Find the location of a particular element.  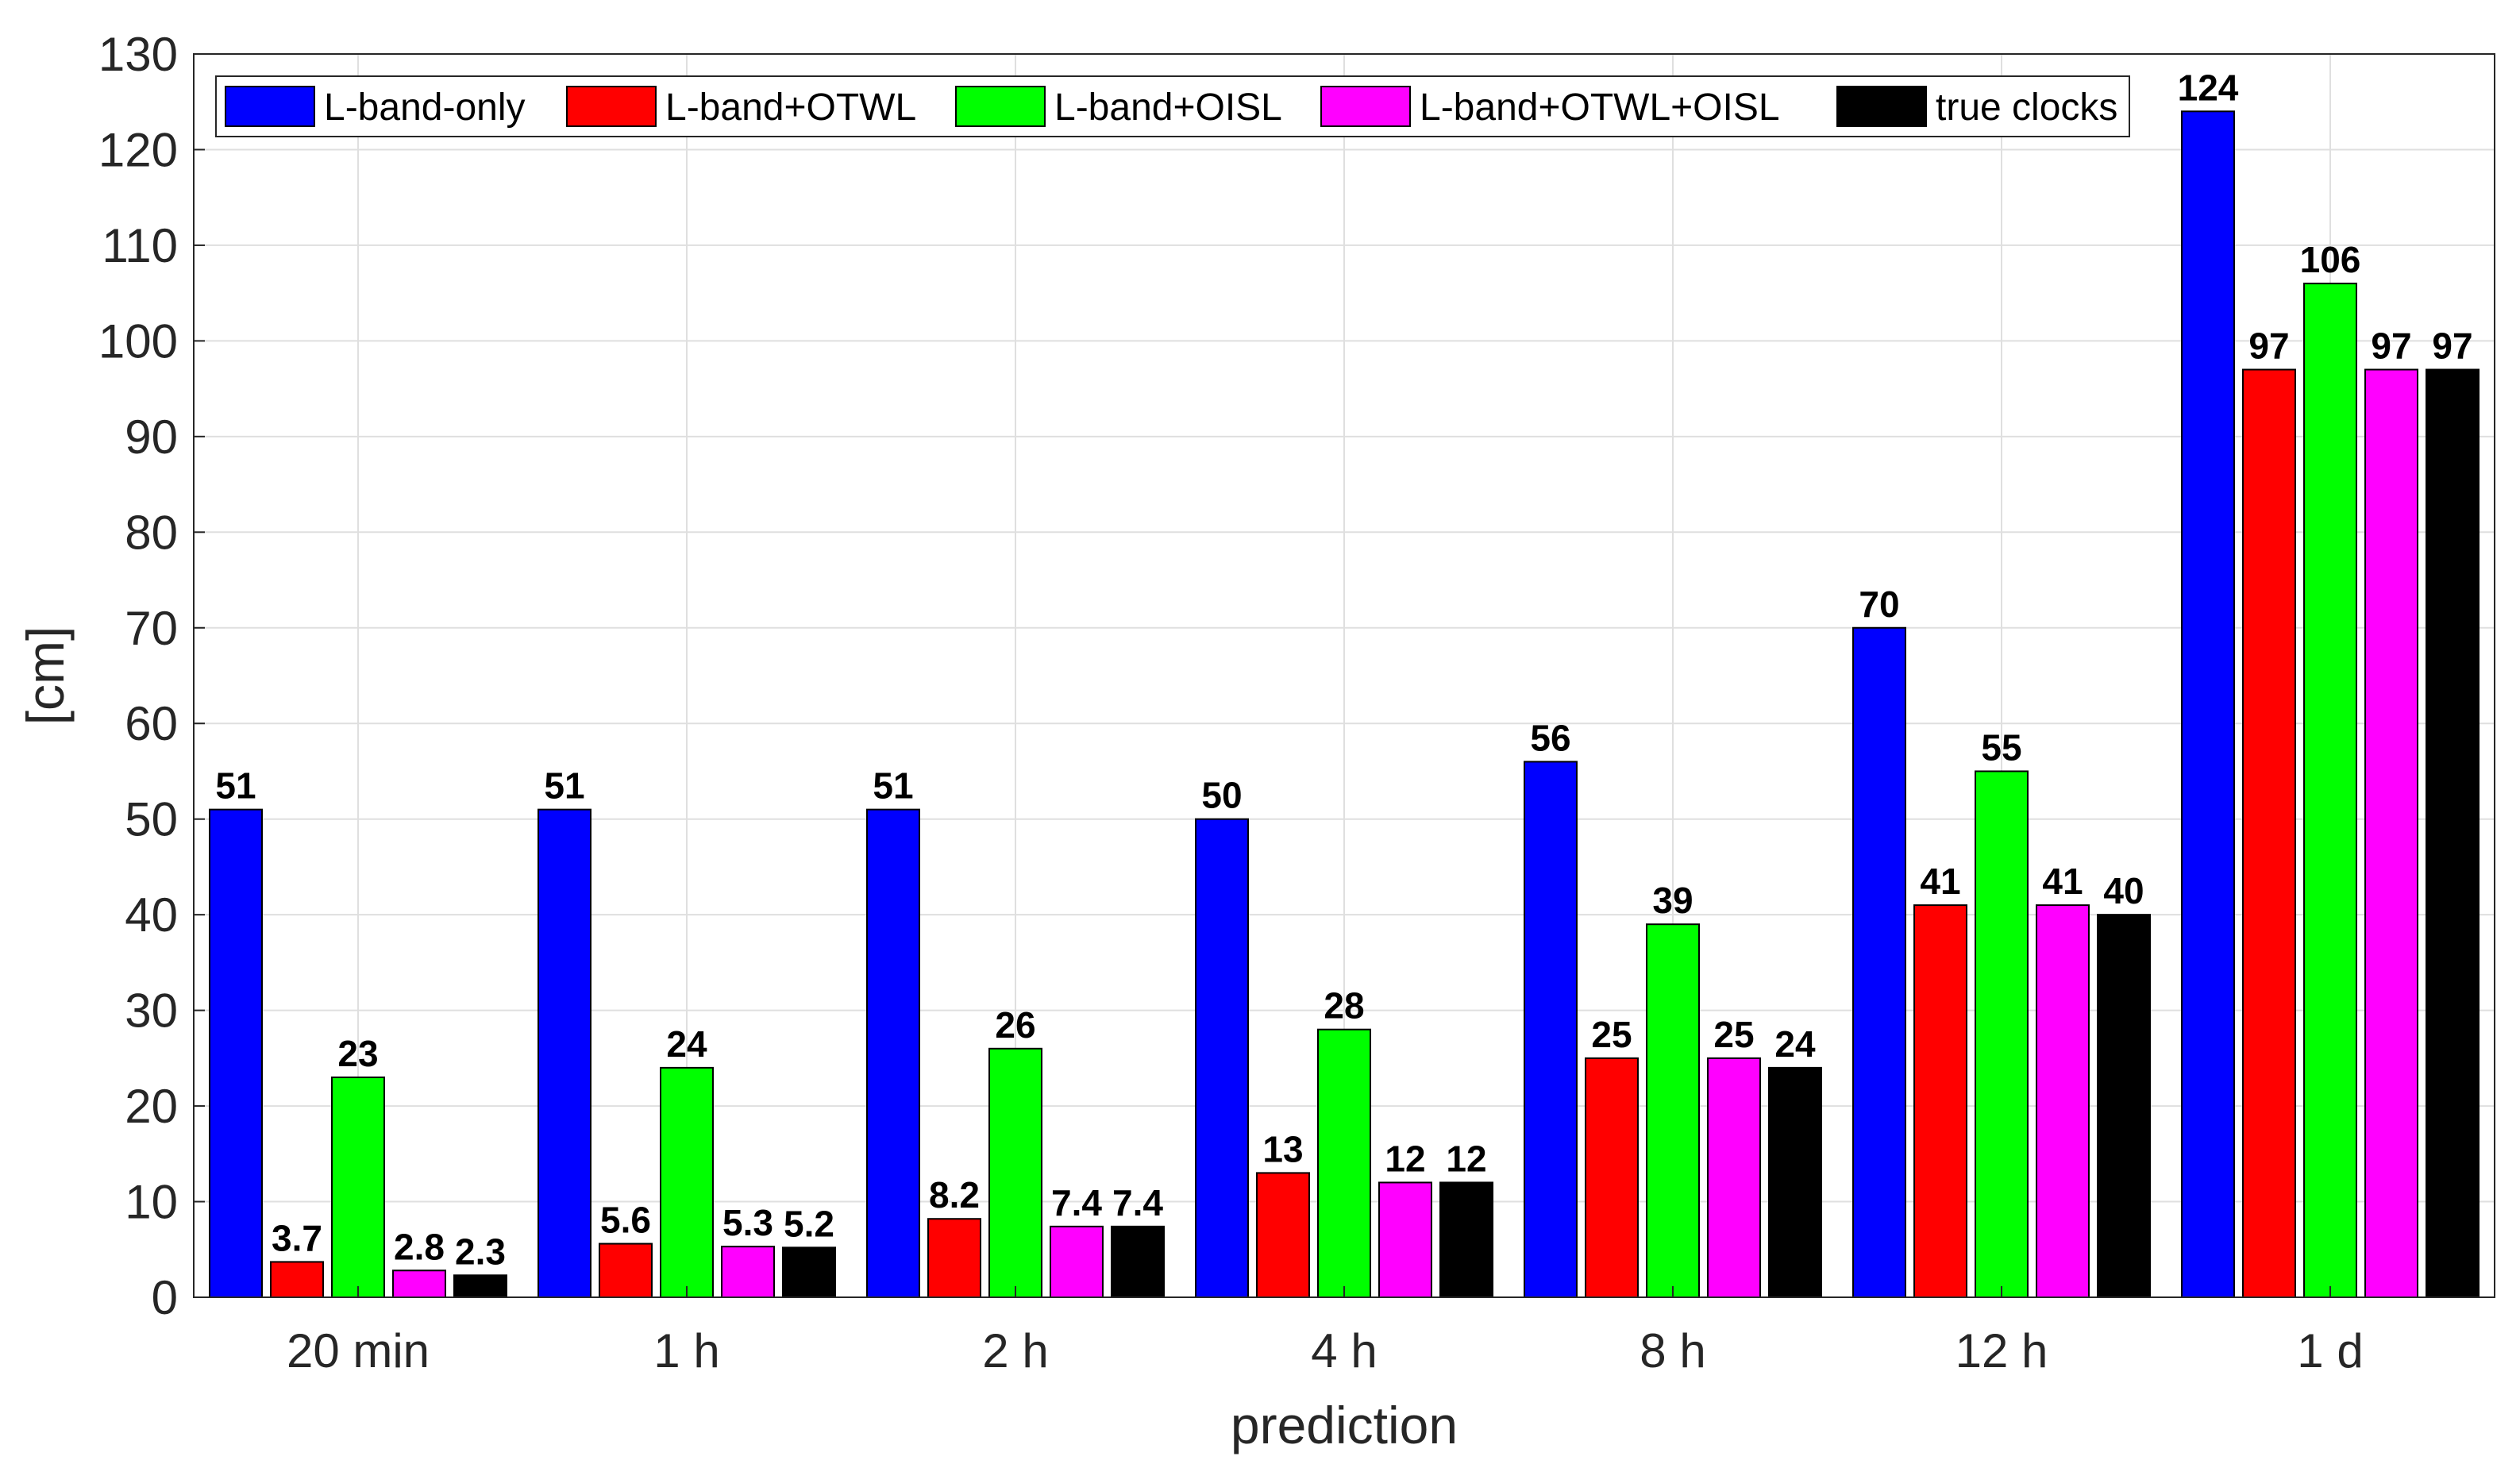

data-label: 2.8 is located at coordinates (419, 1246).